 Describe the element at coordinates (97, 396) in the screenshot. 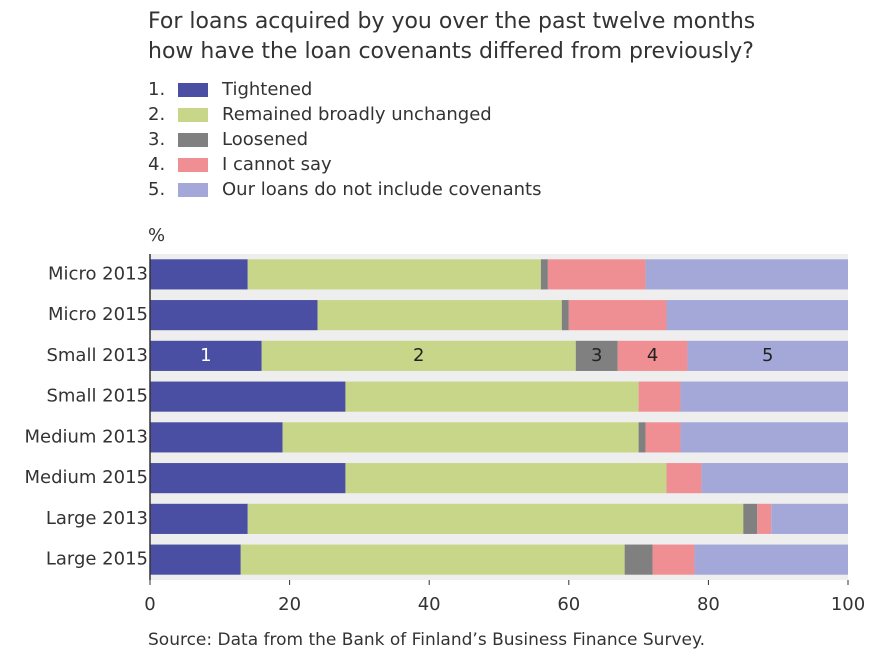

I see `y-tick-label: Small 2015` at that location.